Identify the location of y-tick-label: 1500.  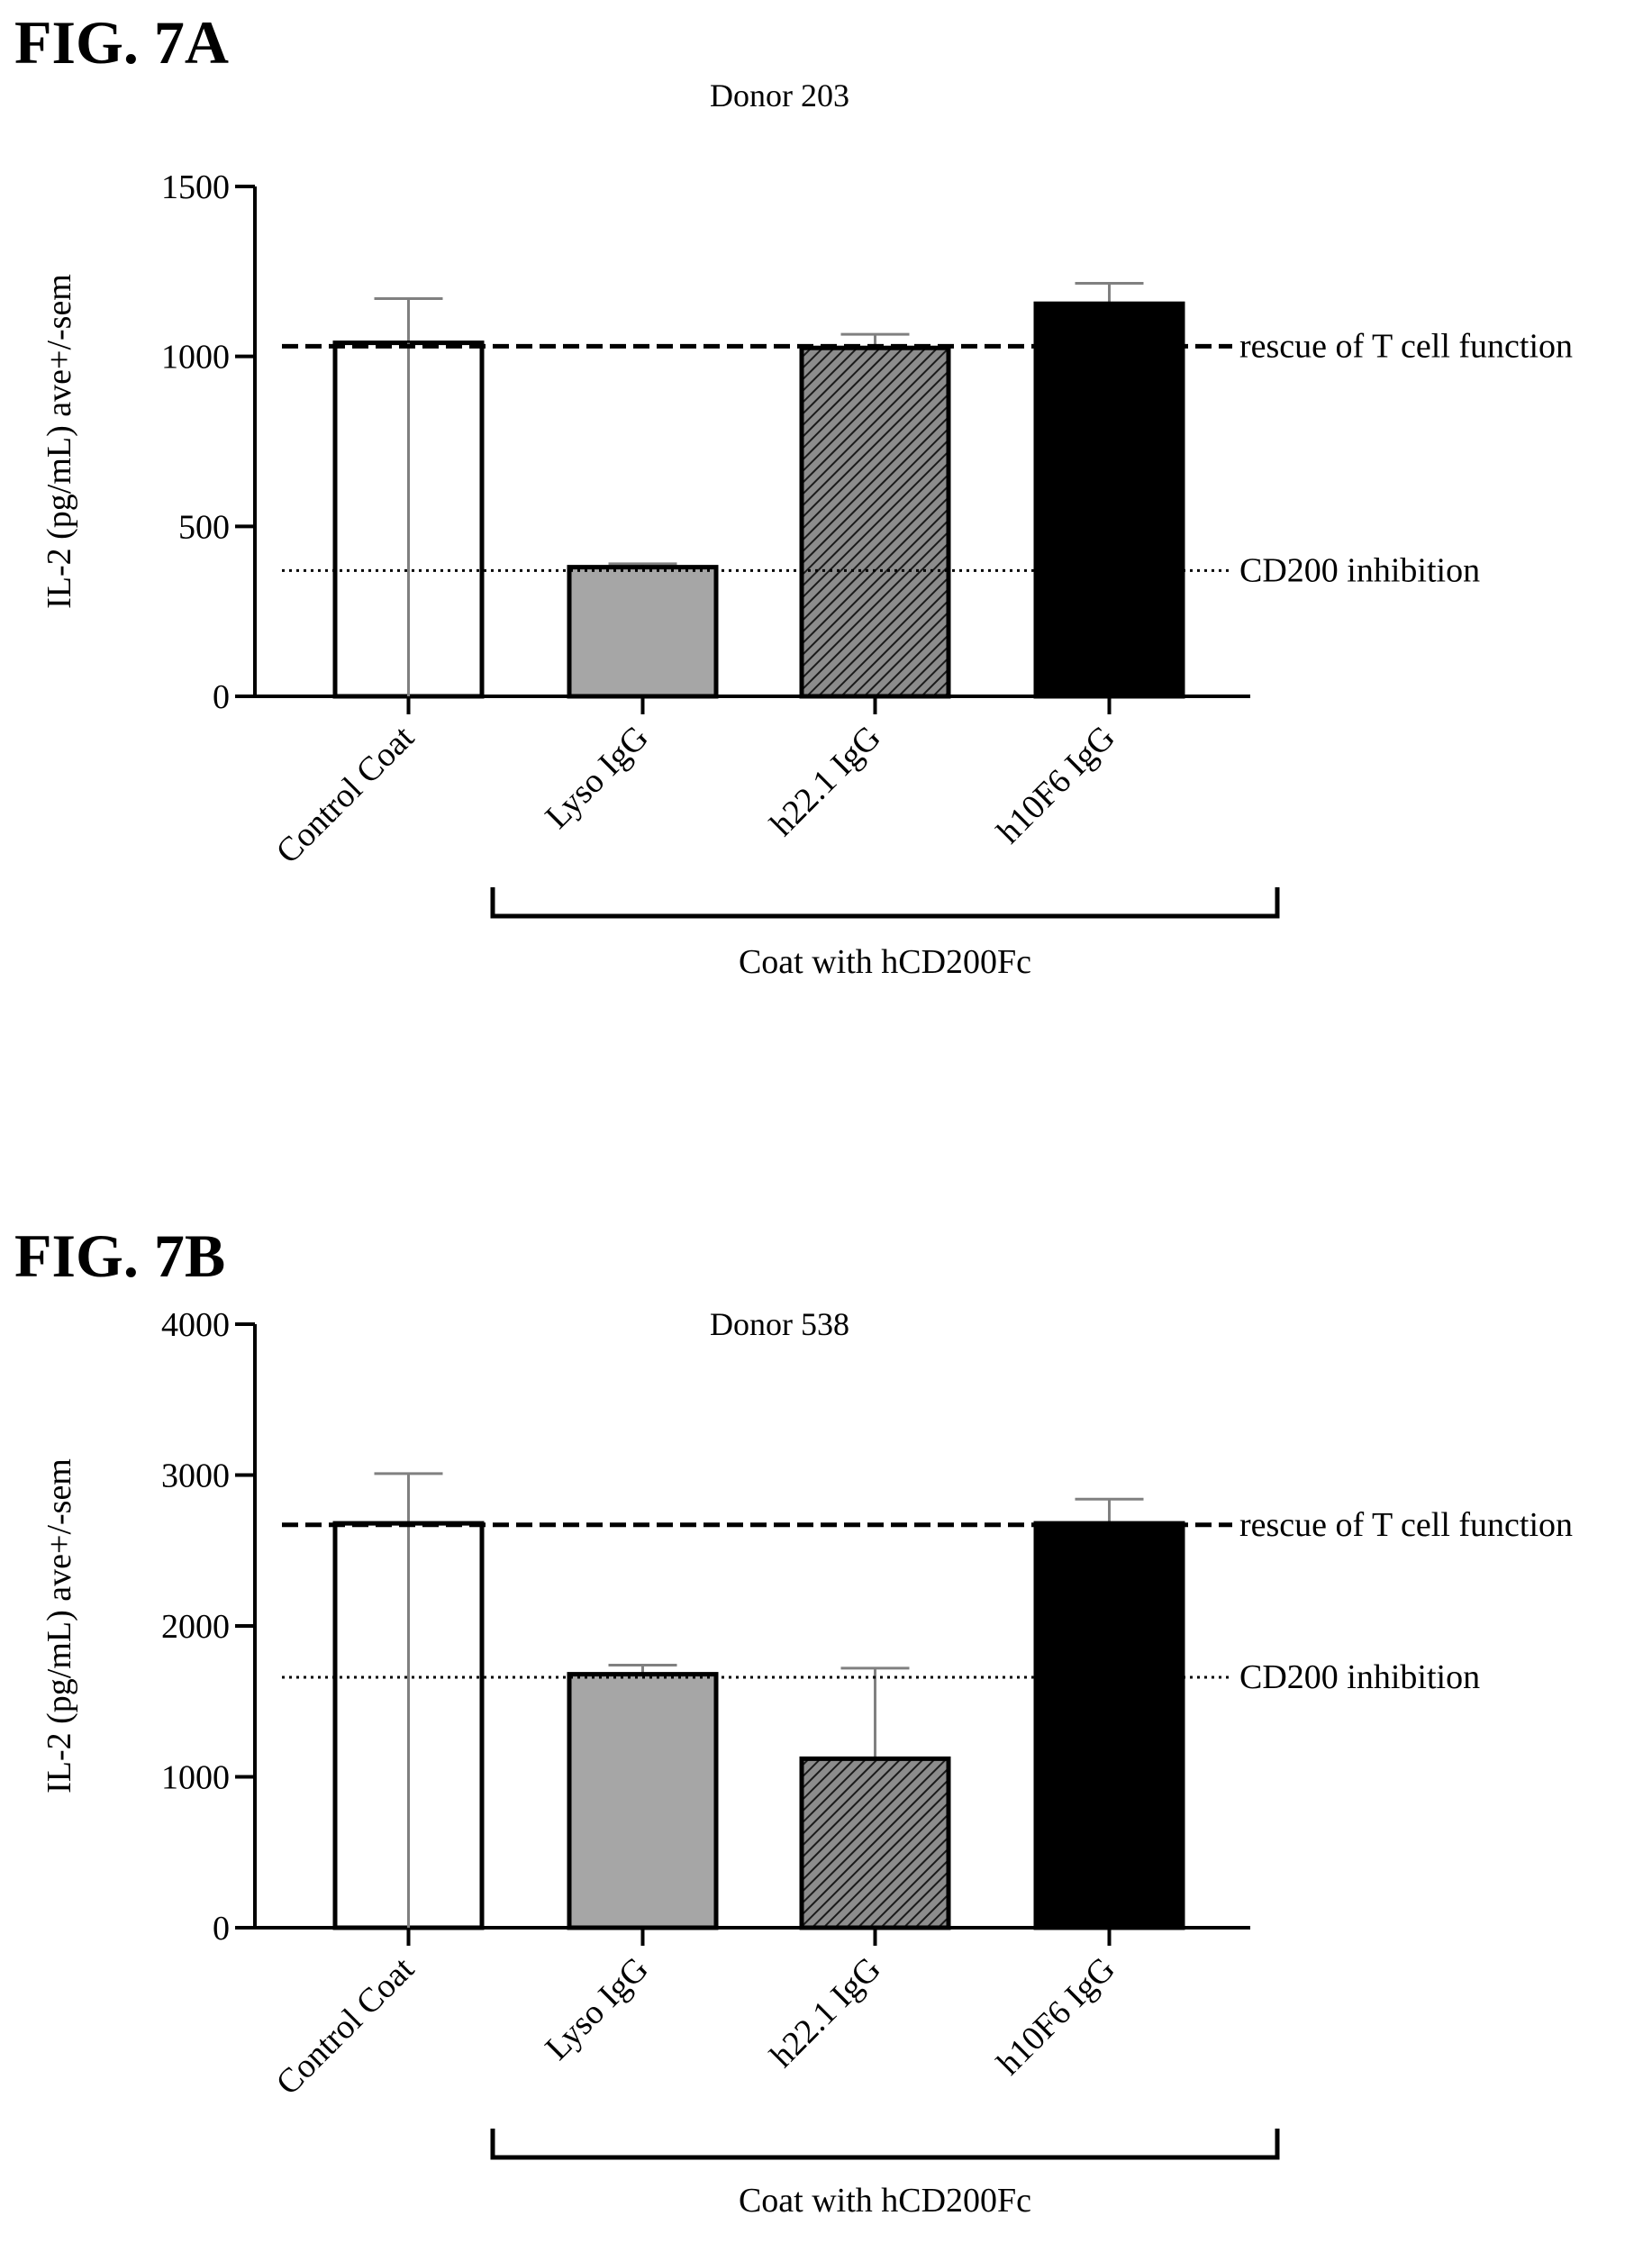
(195, 187).